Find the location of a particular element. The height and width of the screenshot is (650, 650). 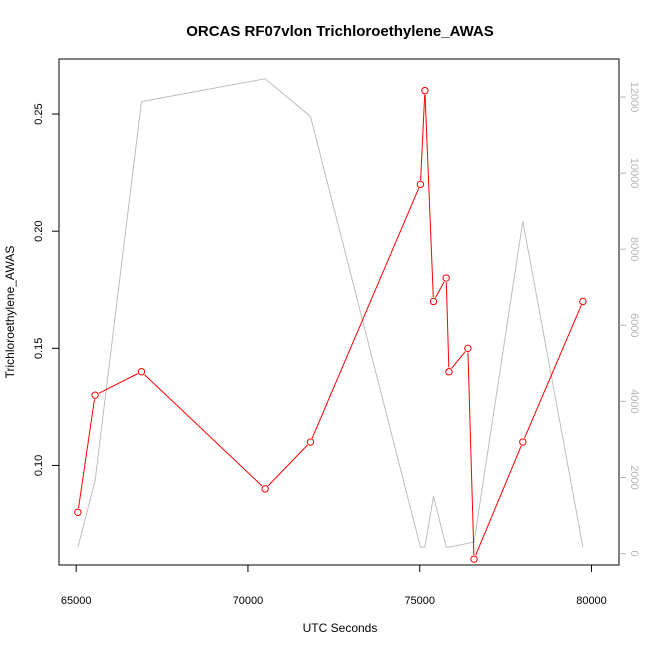

y2-tick-label: 10000 is located at coordinates (634, 173).